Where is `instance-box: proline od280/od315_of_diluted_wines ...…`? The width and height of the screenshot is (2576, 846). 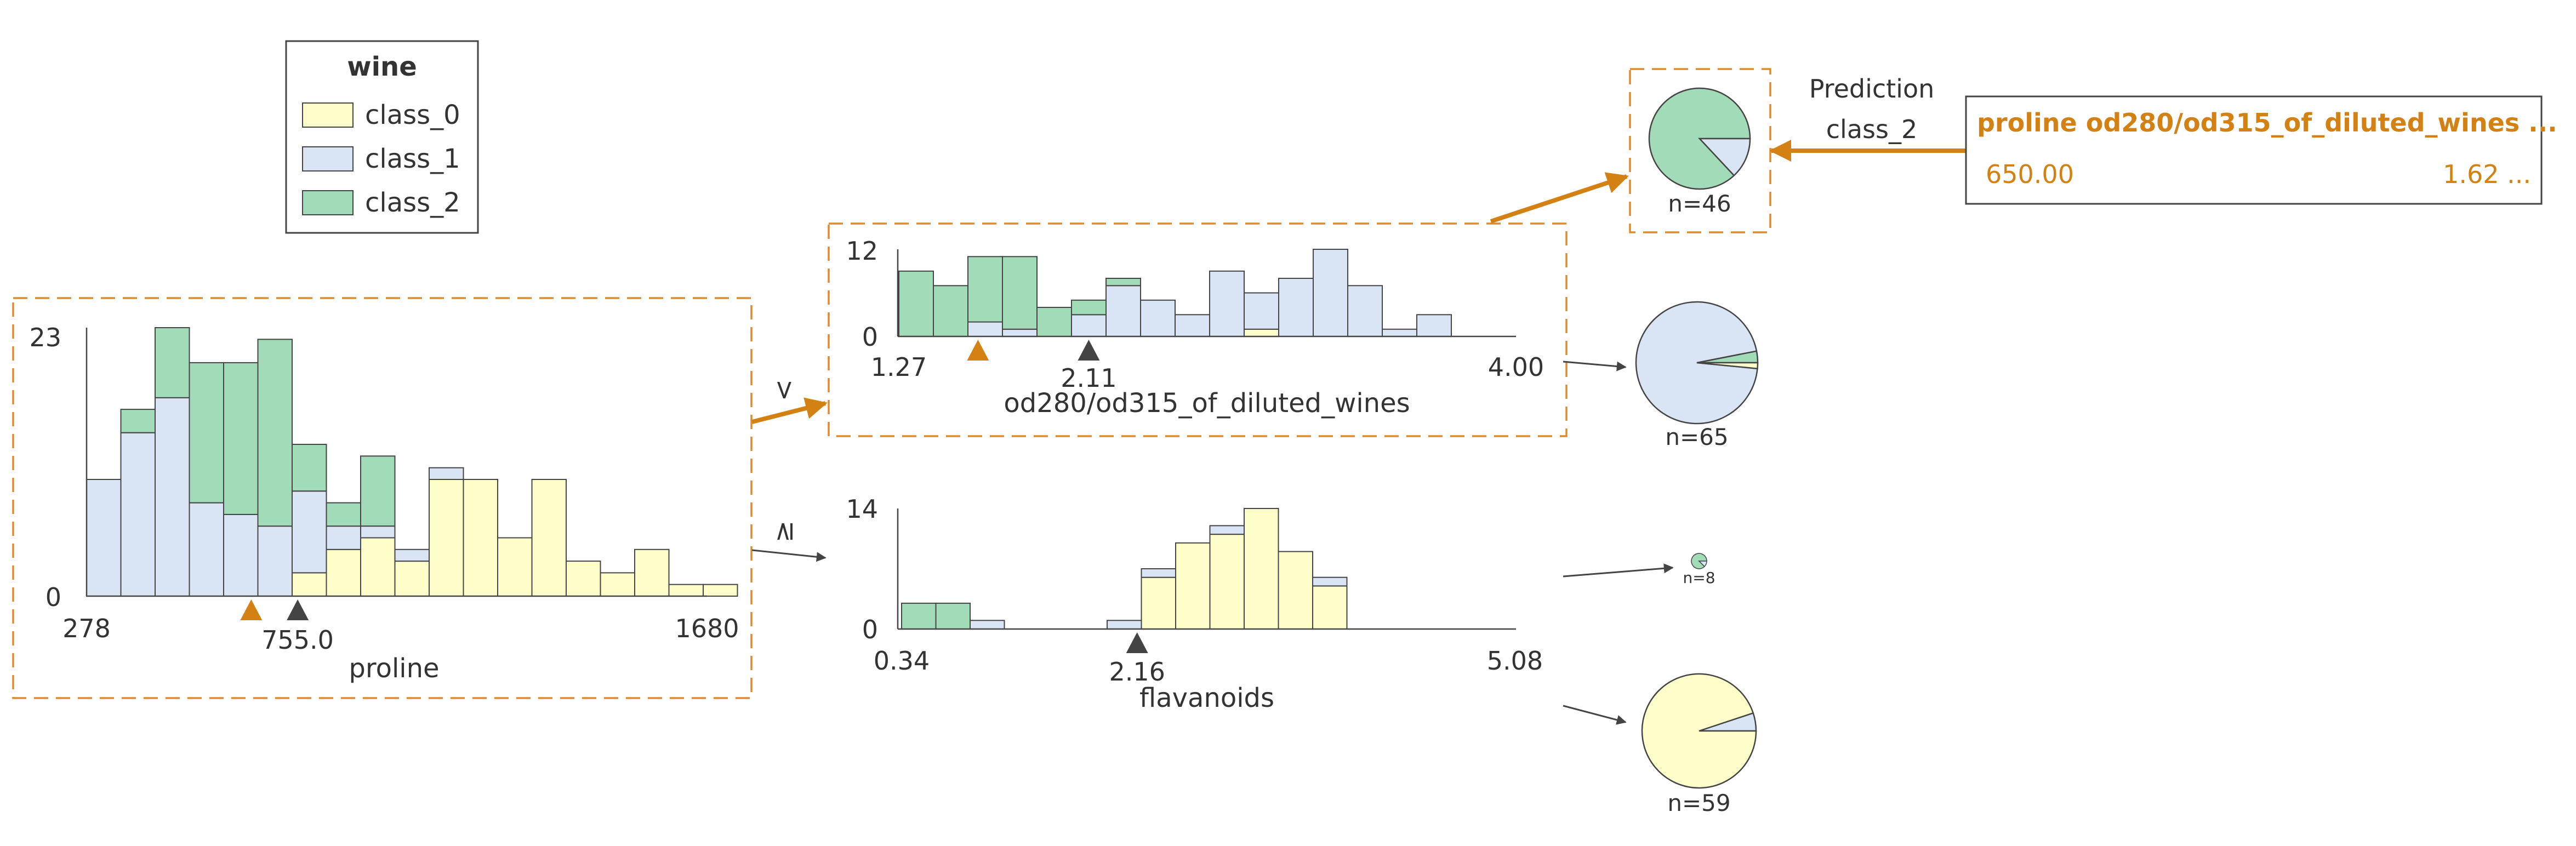 instance-box: proline od280/od315_of_diluted_wines ...… is located at coordinates (2261, 150).